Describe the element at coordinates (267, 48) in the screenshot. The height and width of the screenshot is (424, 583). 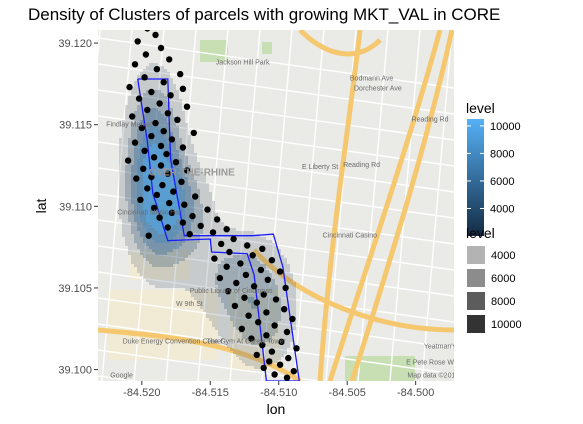
I see `map-park` at that location.